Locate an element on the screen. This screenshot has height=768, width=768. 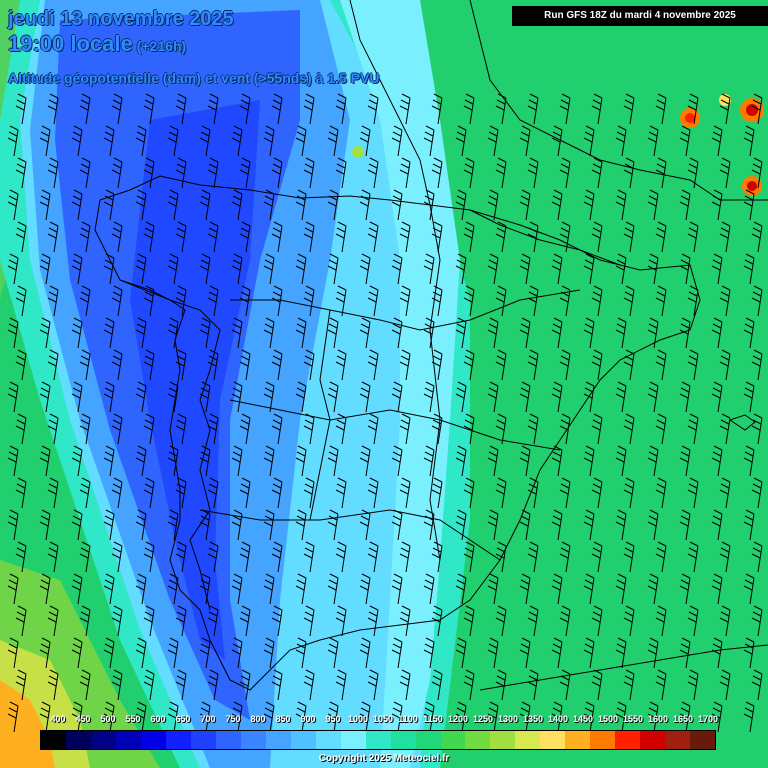
legend-value: 1150 is located at coordinates (433, 719).